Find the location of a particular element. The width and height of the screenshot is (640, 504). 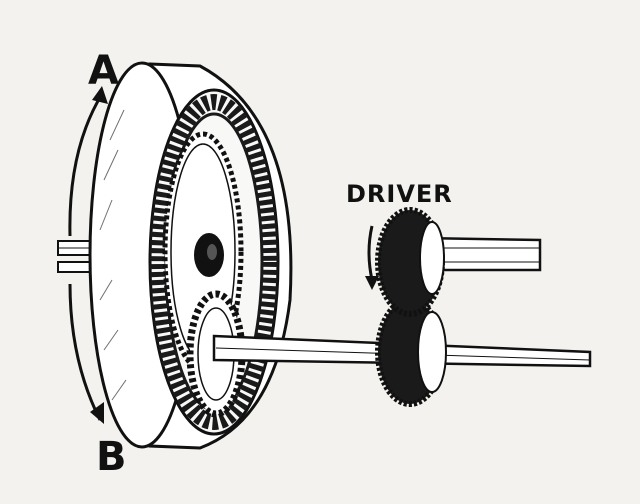

driver-gear is located at coordinates (410, 262).